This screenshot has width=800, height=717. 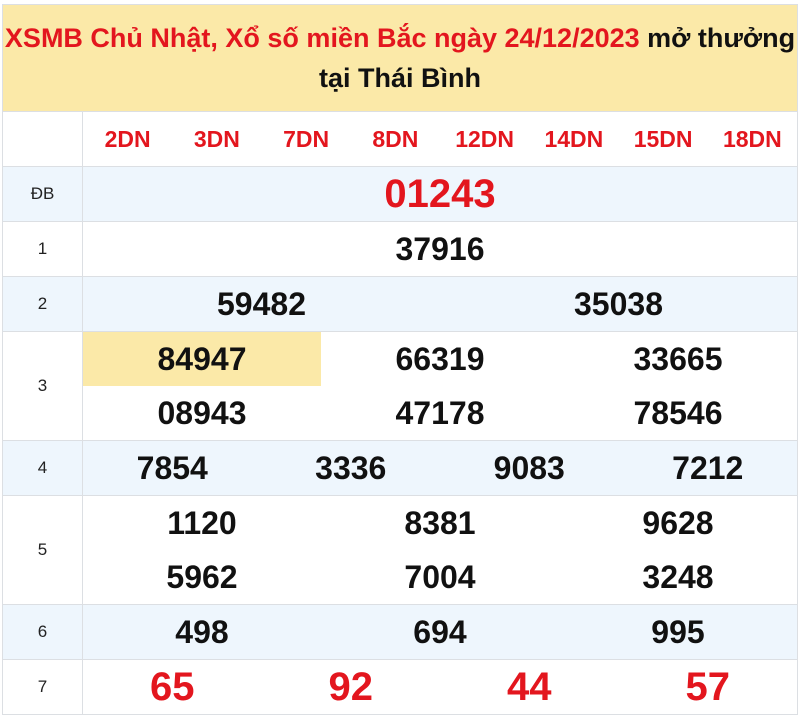 What do you see at coordinates (678, 358) in the screenshot?
I see `prize-number: 33665` at bounding box center [678, 358].